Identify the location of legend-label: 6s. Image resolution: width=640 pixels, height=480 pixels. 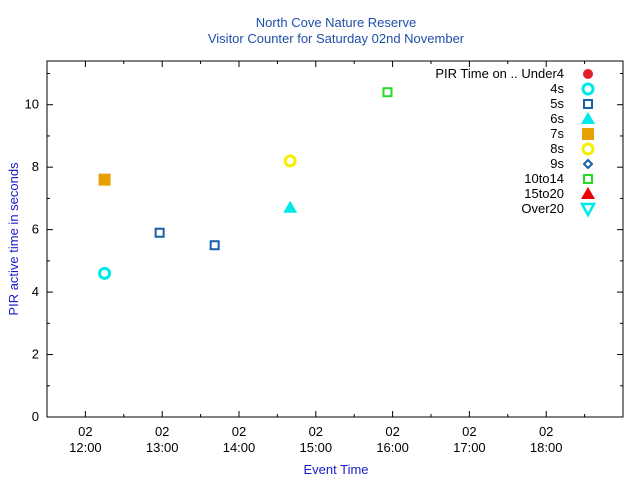
(557, 118).